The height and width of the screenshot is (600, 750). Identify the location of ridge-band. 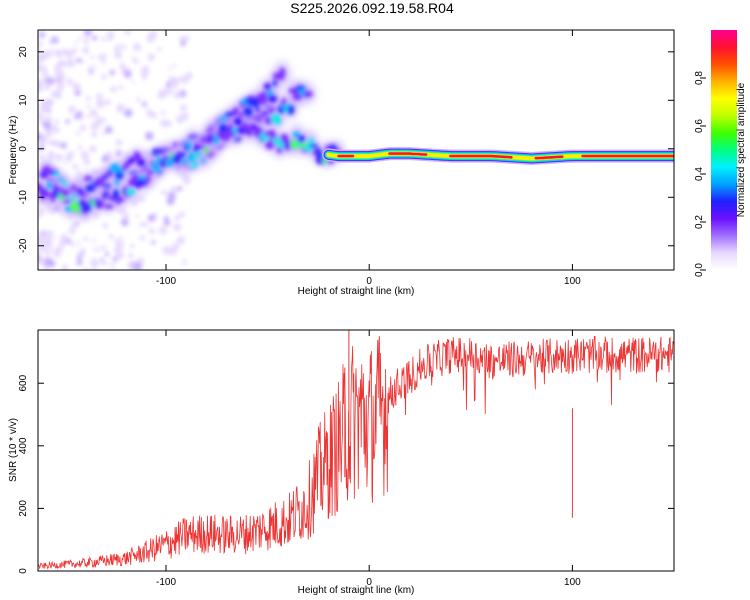
(498, 156).